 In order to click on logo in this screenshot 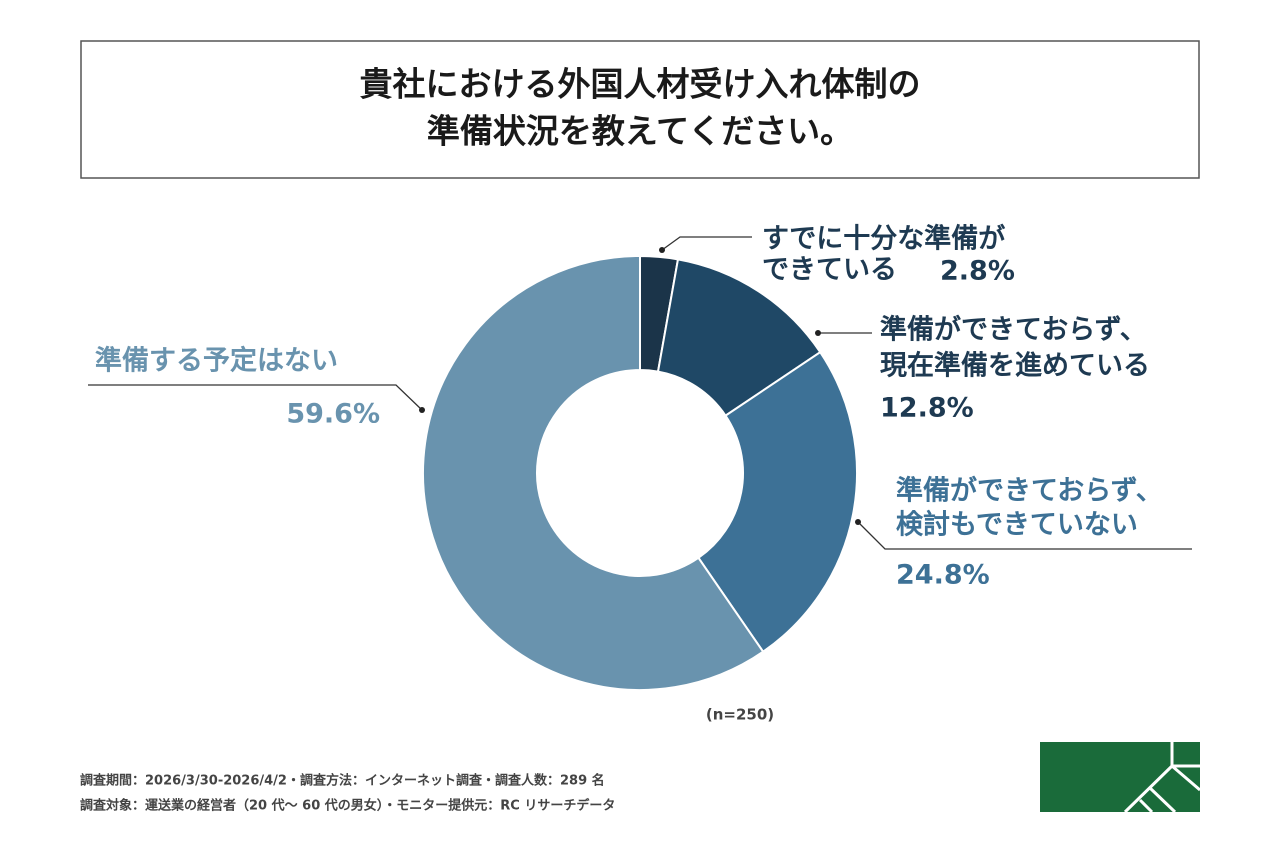, I will do `click(1120, 778)`.